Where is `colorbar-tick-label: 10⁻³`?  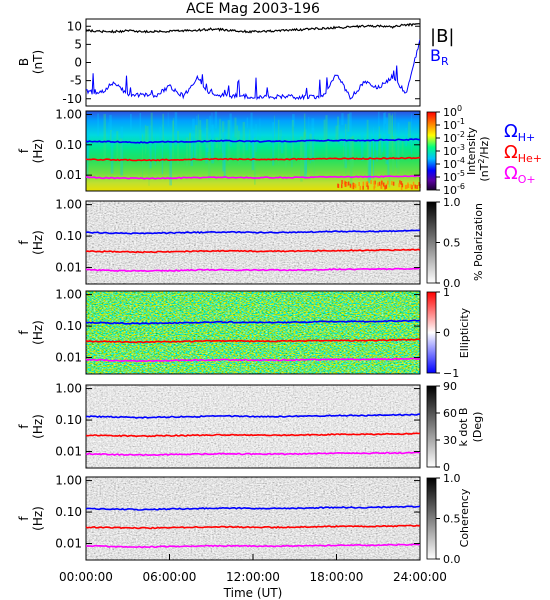
colorbar-tick-label: 10⁻³ is located at coordinates (454, 150).